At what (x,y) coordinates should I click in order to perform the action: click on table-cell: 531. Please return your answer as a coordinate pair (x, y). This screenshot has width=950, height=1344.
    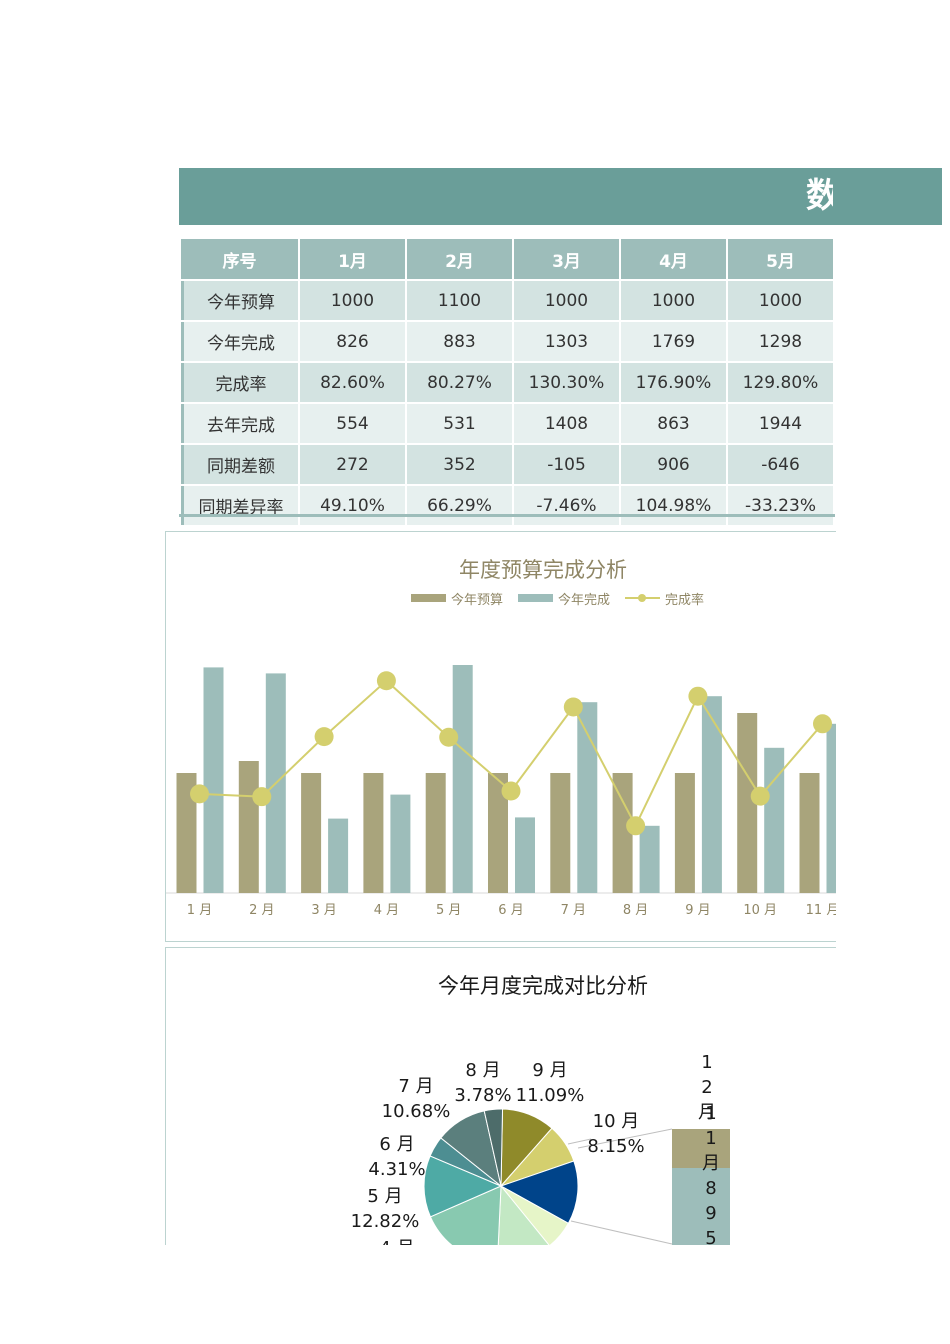
    Looking at the image, I should click on (459, 423).